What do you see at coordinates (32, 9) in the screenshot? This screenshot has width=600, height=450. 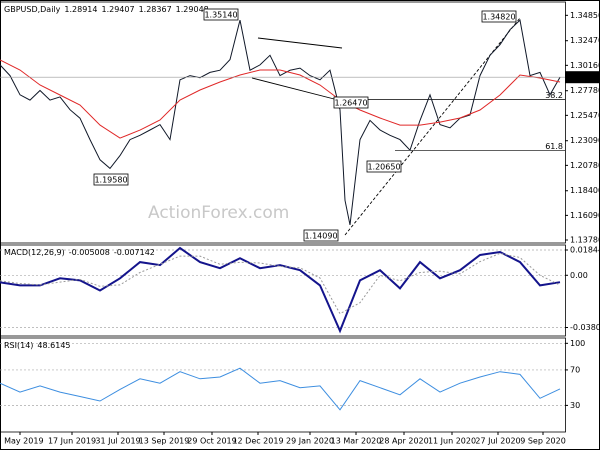 I see `panel-title: GBPUSD,Daily` at bounding box center [32, 9].